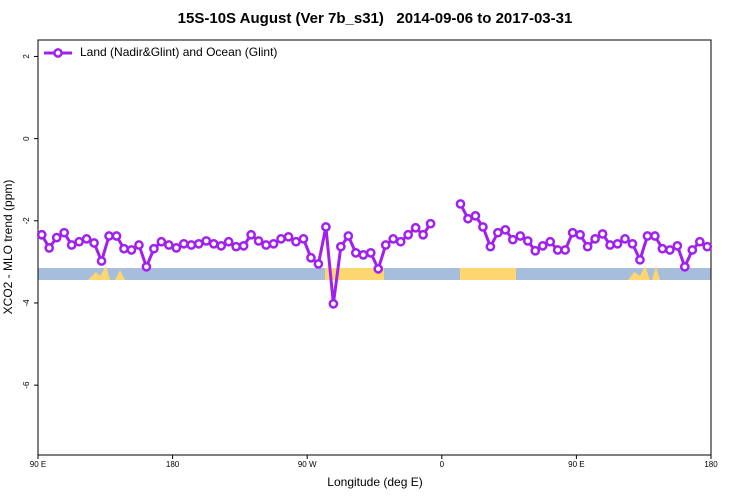  Describe the element at coordinates (58, 53) in the screenshot. I see `legend-marker` at that location.